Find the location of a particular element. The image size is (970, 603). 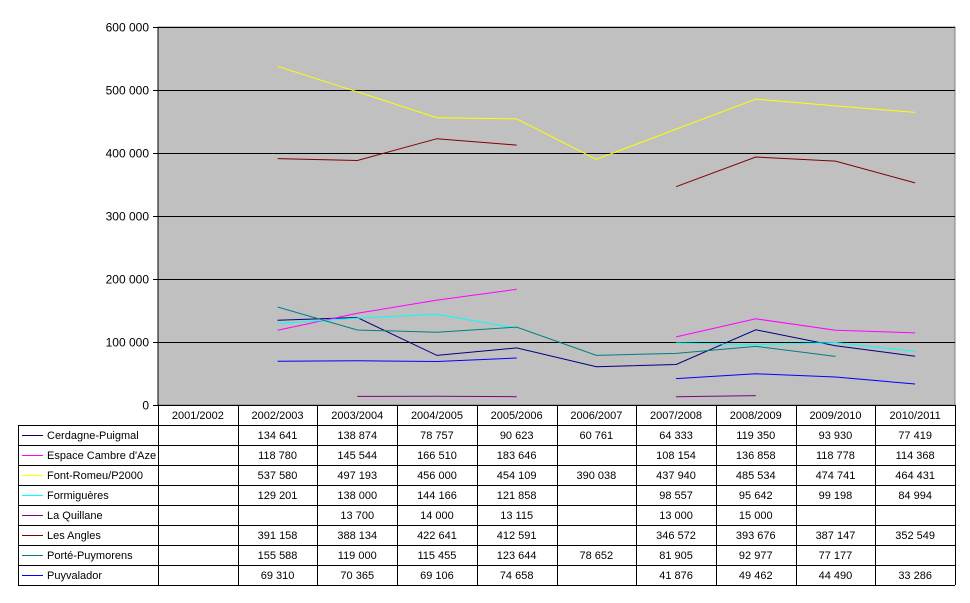

table-cell-value: 92 977 is located at coordinates (756, 556).